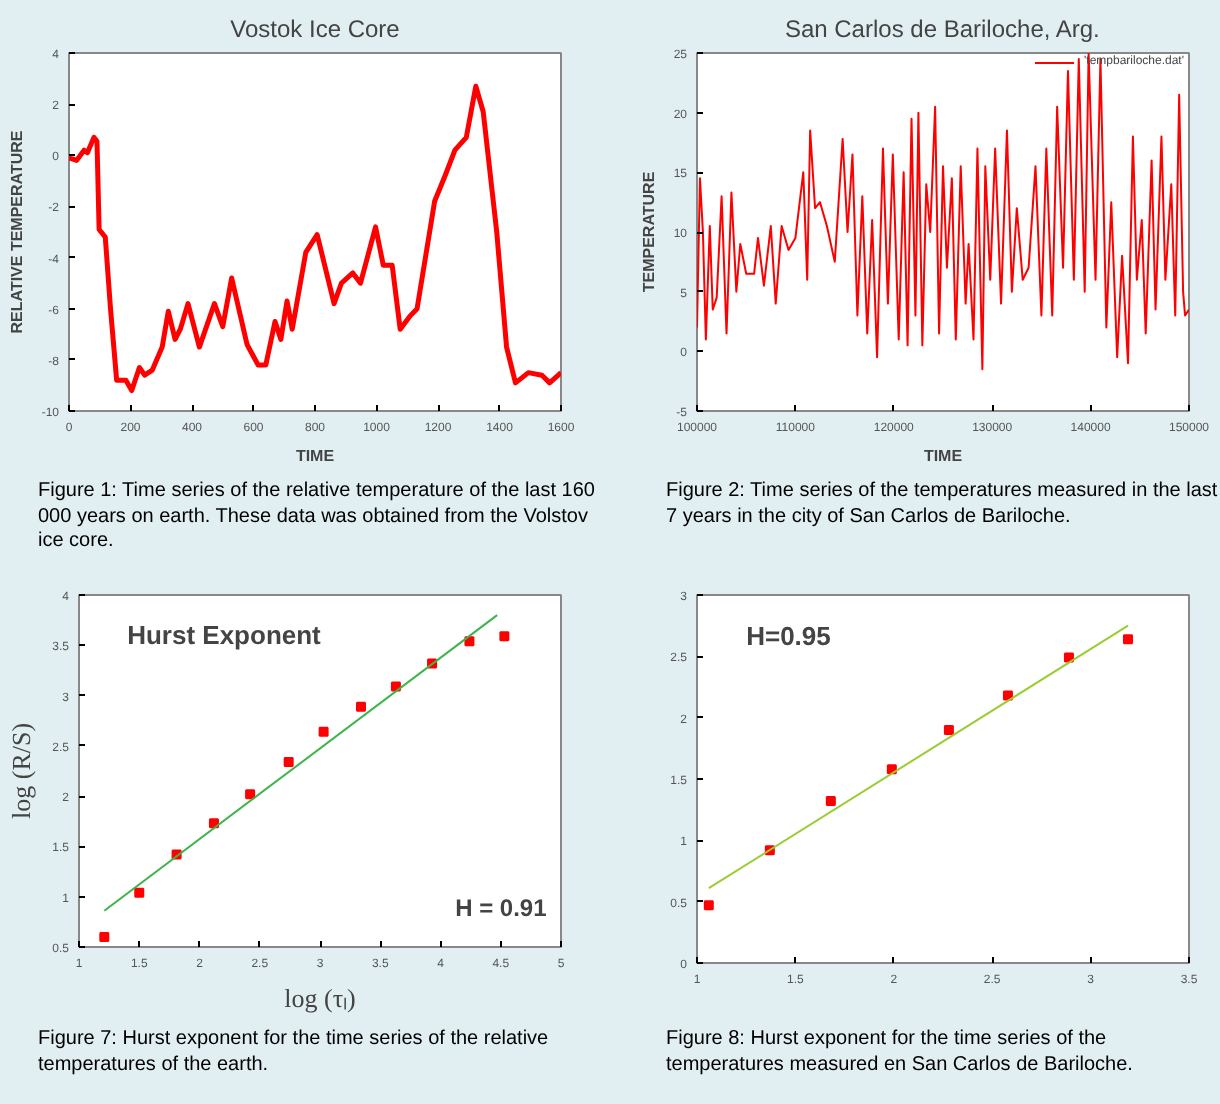  I want to click on annotation: H = 0.91, so click(501, 908).